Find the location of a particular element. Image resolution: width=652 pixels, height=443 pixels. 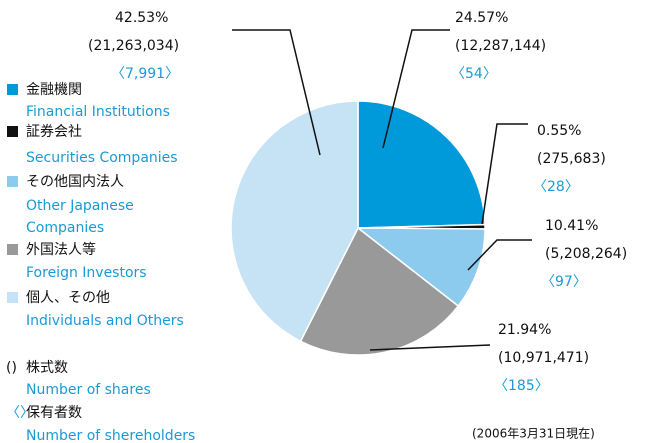

shares-label: (275,683) is located at coordinates (571, 159).